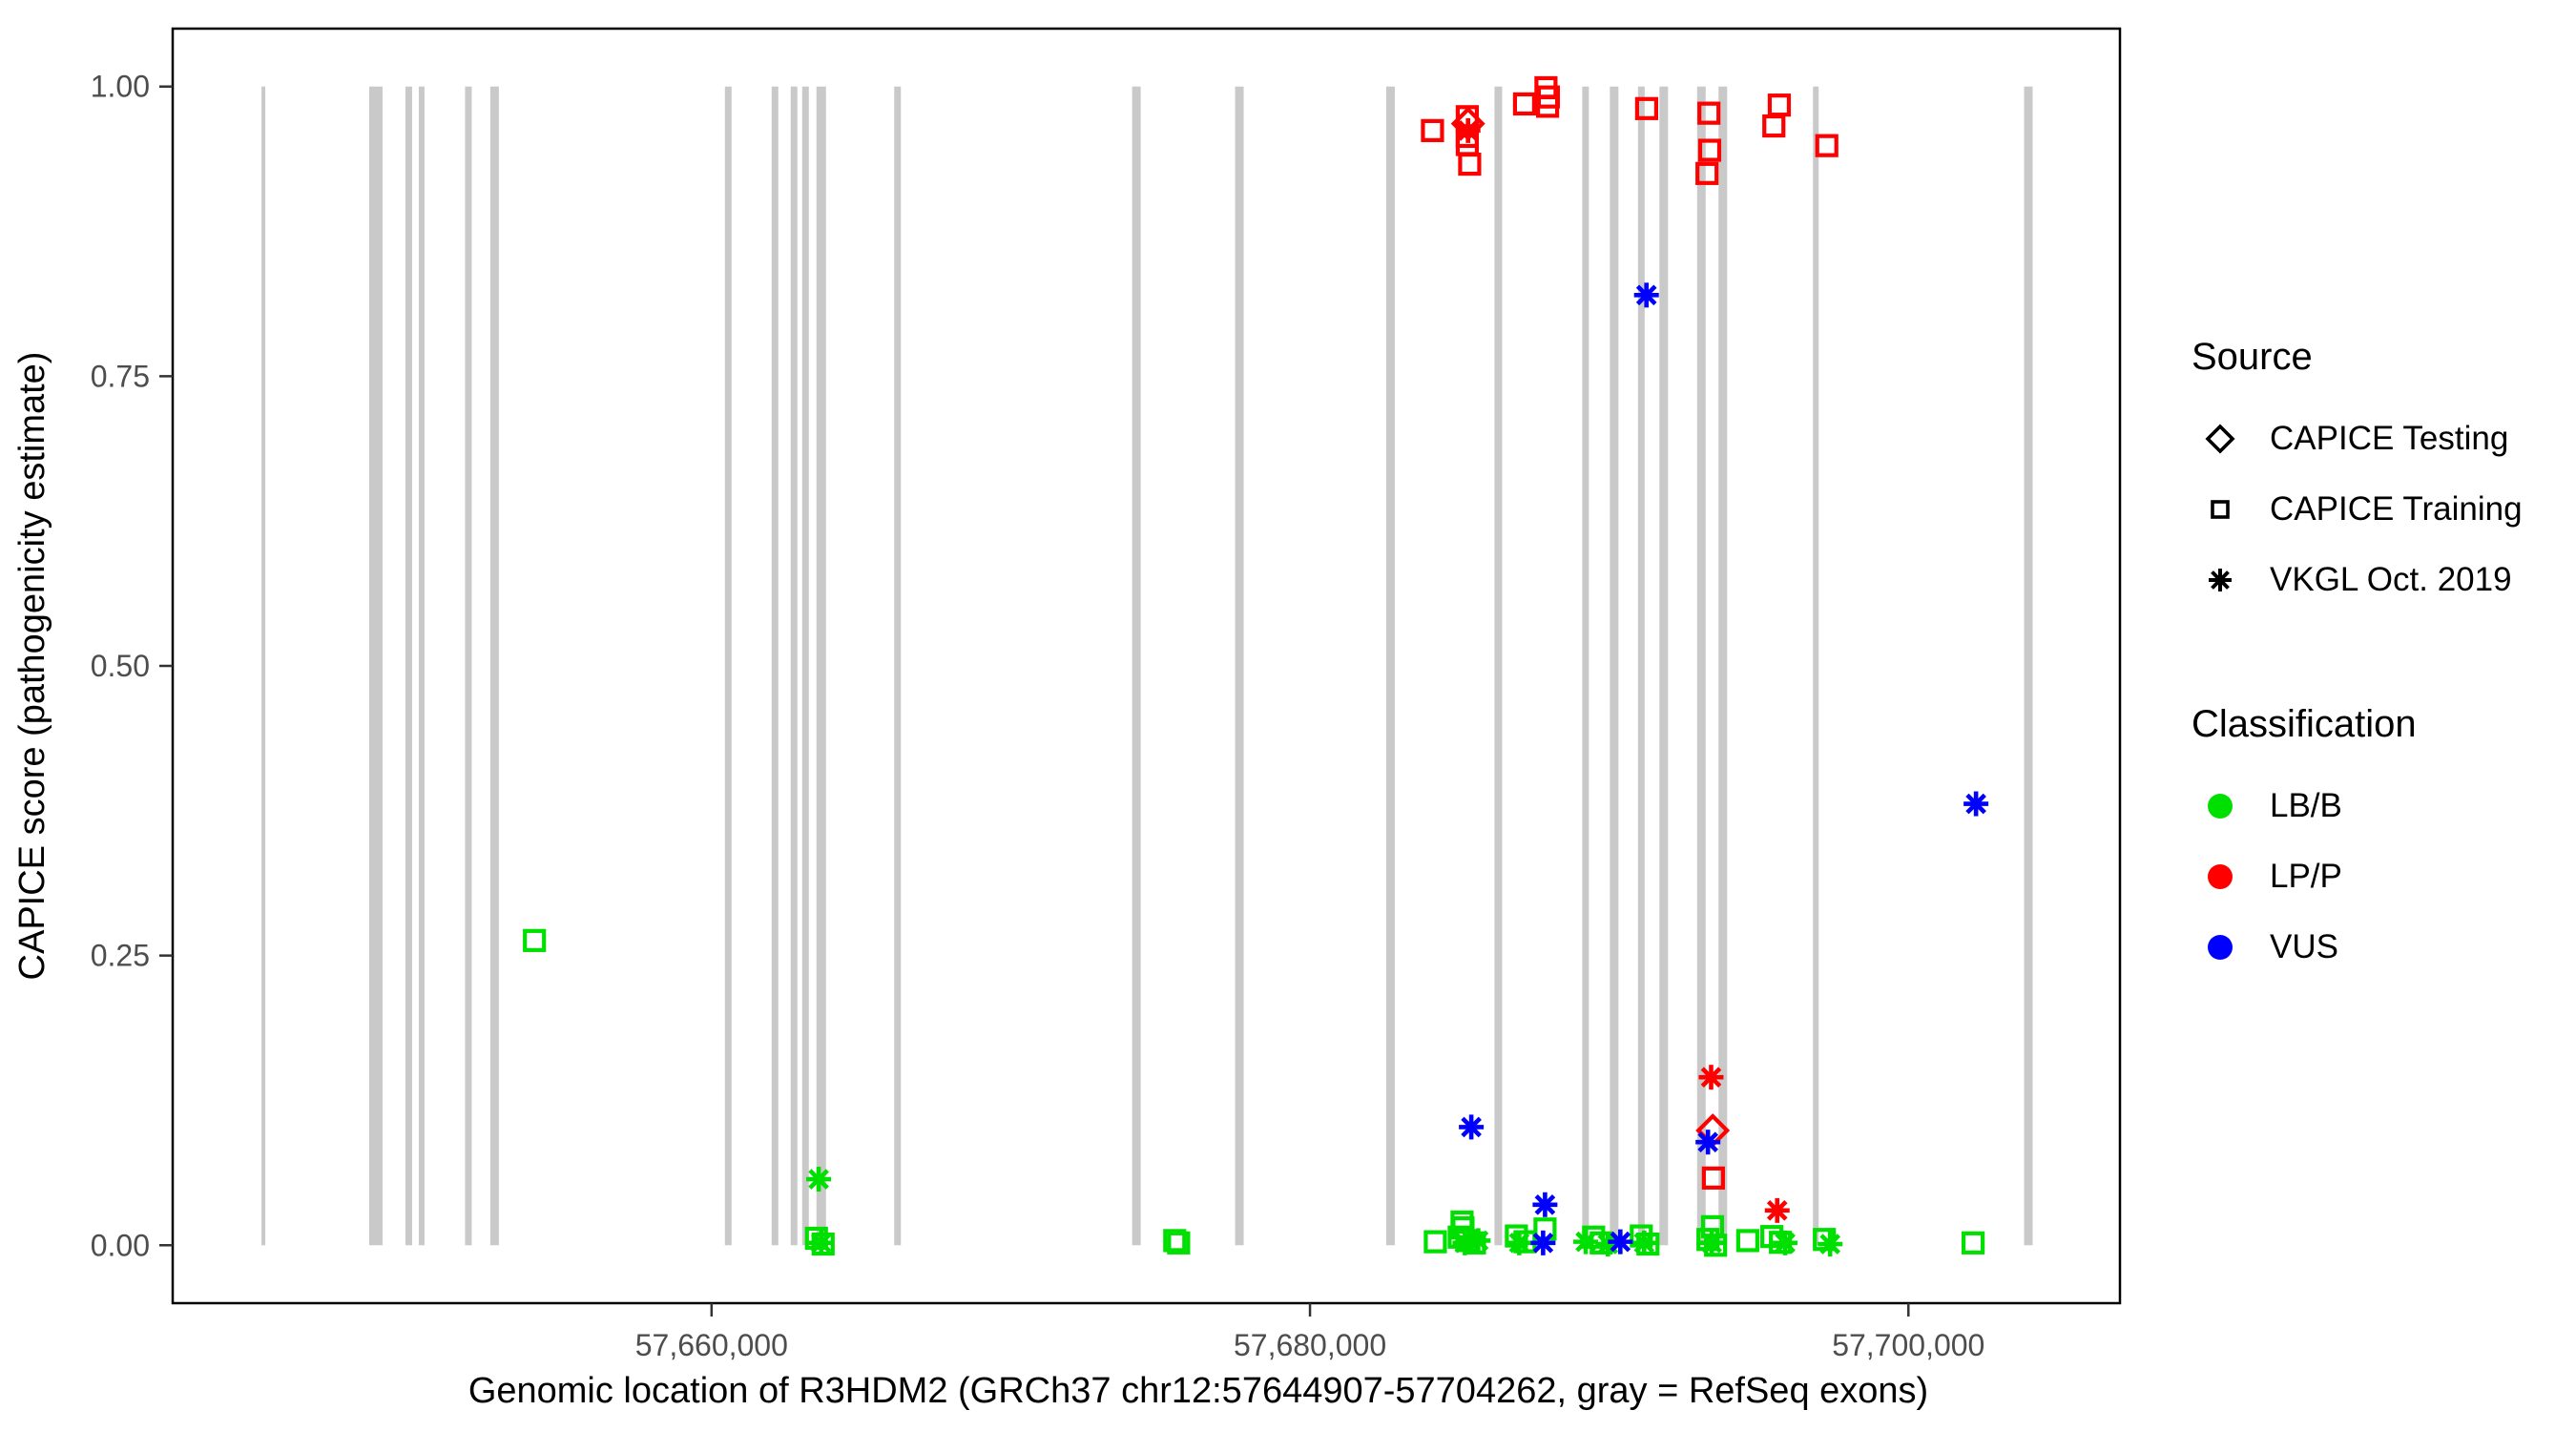 The height and width of the screenshot is (1431, 2576). What do you see at coordinates (2389, 439) in the screenshot?
I see `legend-source-item-label: CAPICE Testing` at bounding box center [2389, 439].